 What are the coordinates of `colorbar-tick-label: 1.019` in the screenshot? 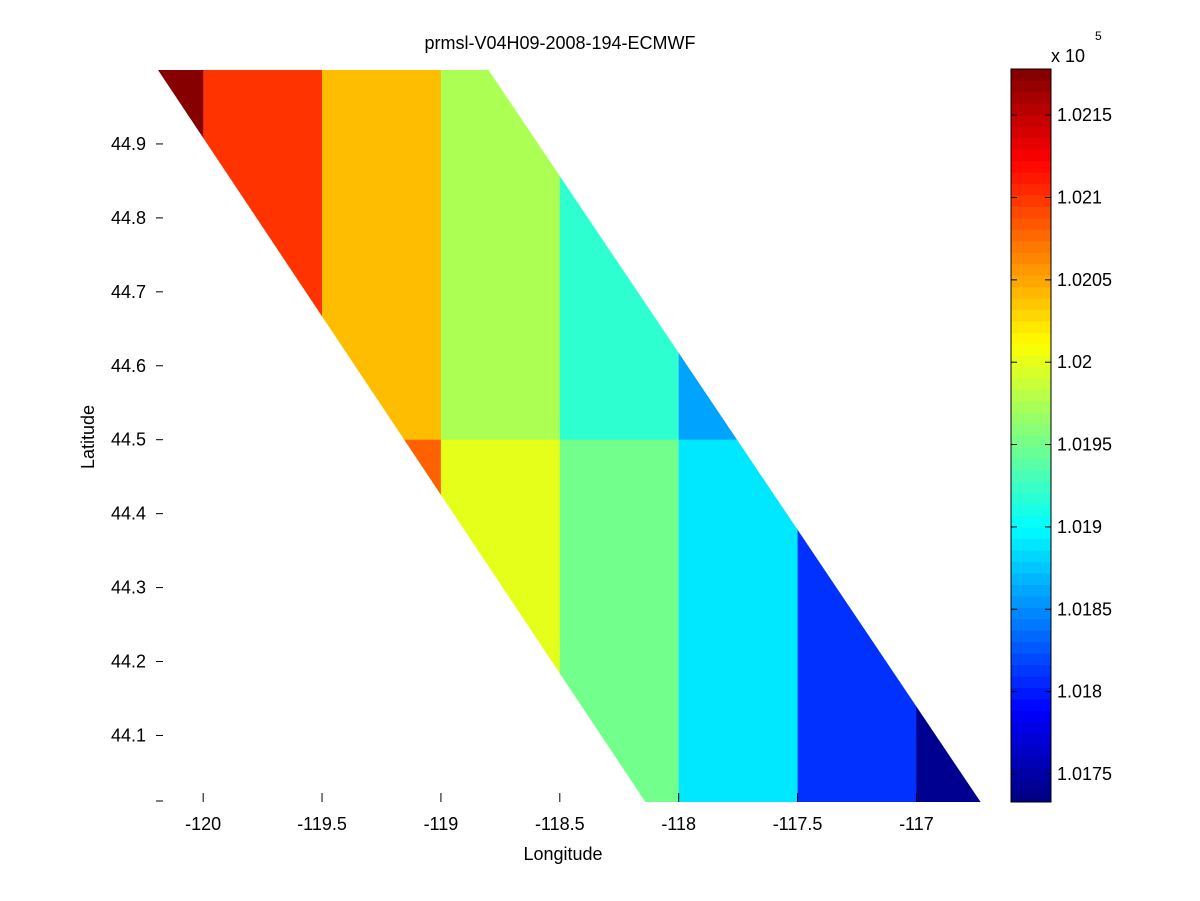 It's located at (1079, 527).